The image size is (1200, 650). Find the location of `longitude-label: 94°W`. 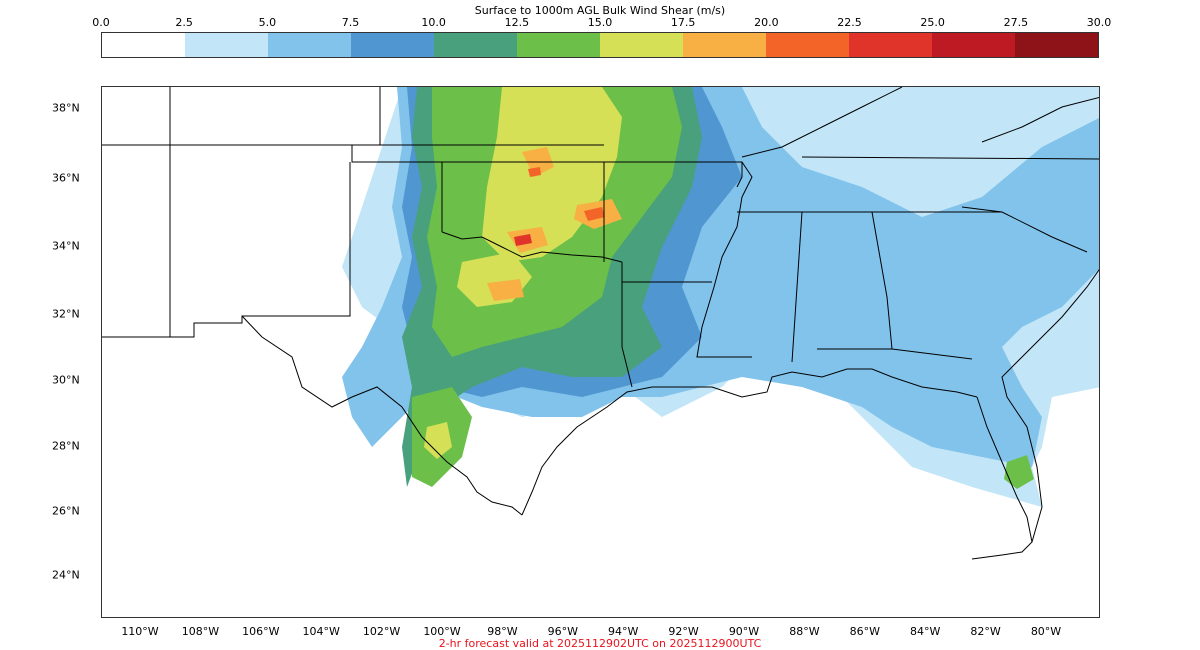

longitude-label: 94°W is located at coordinates (623, 631).